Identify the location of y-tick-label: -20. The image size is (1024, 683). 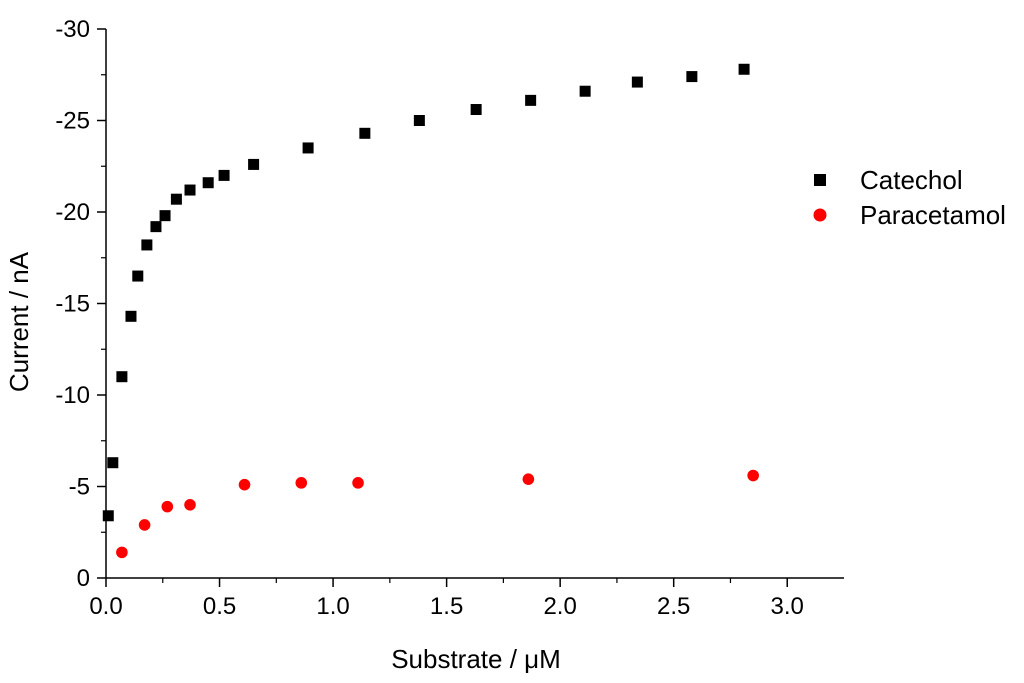
(72, 212).